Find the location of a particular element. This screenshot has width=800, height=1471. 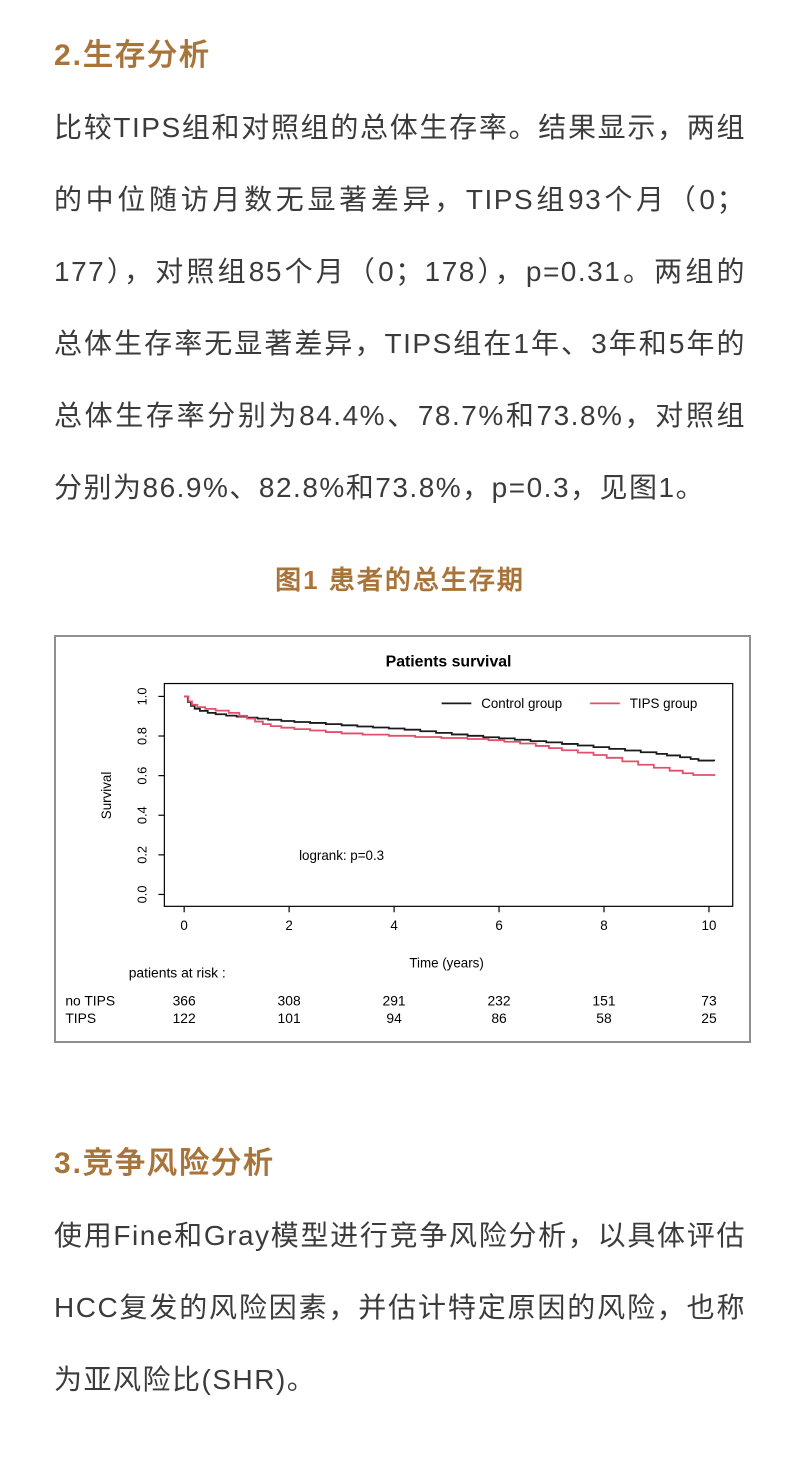

risk-table-label: patients at risk : is located at coordinates (177, 973).